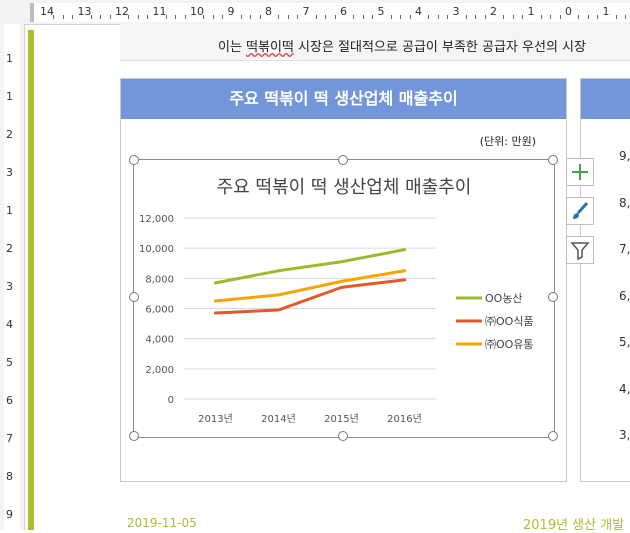  What do you see at coordinates (509, 321) in the screenshot?
I see `legend-label: ㈜OO식품` at bounding box center [509, 321].